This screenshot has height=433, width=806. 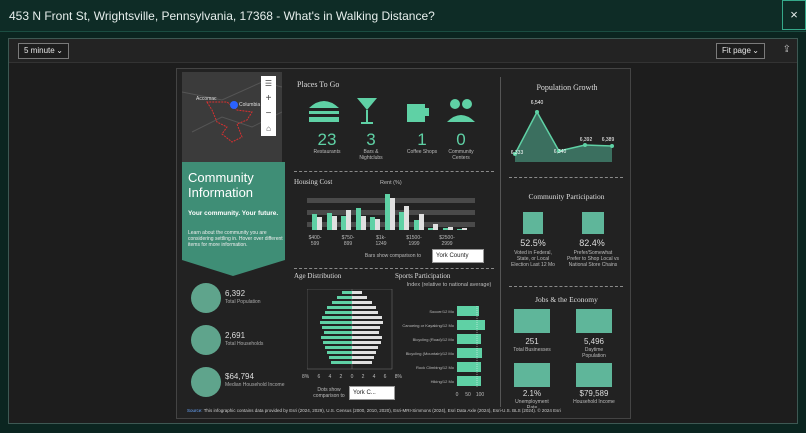 I want to click on sports-tick: 0, so click(x=457, y=395).